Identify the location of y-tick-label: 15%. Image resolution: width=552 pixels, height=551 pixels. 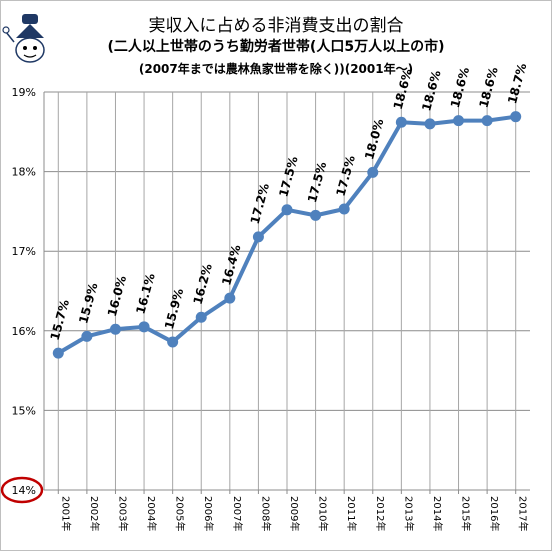
(24, 410).